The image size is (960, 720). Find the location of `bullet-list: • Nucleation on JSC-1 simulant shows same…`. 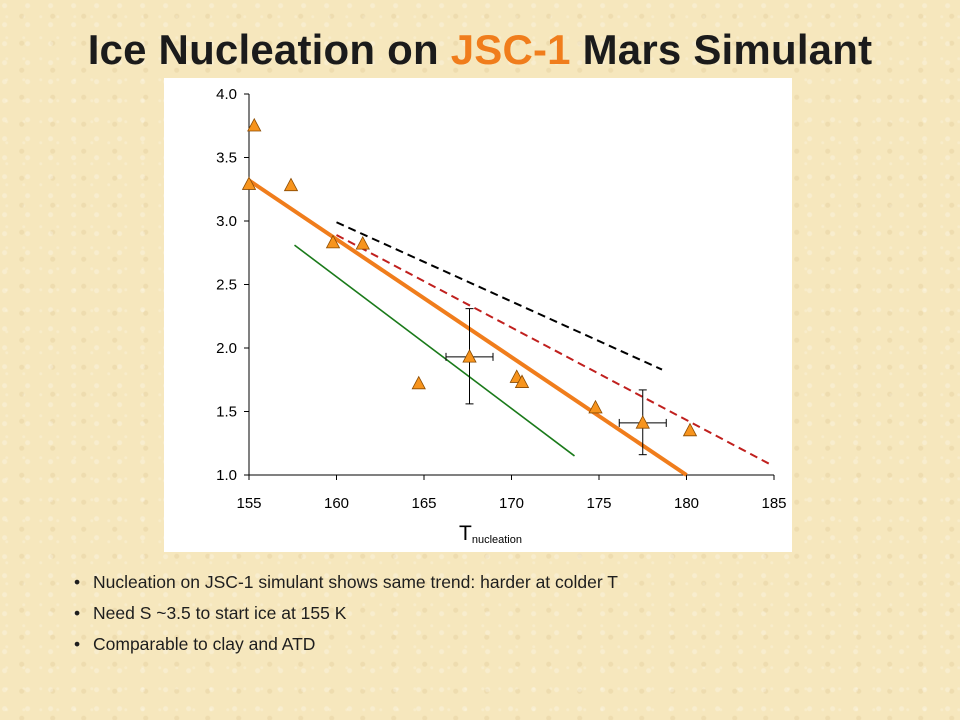

bullet-list: • Nucleation on JSC-1 simulant shows same… is located at coordinates (346, 618).